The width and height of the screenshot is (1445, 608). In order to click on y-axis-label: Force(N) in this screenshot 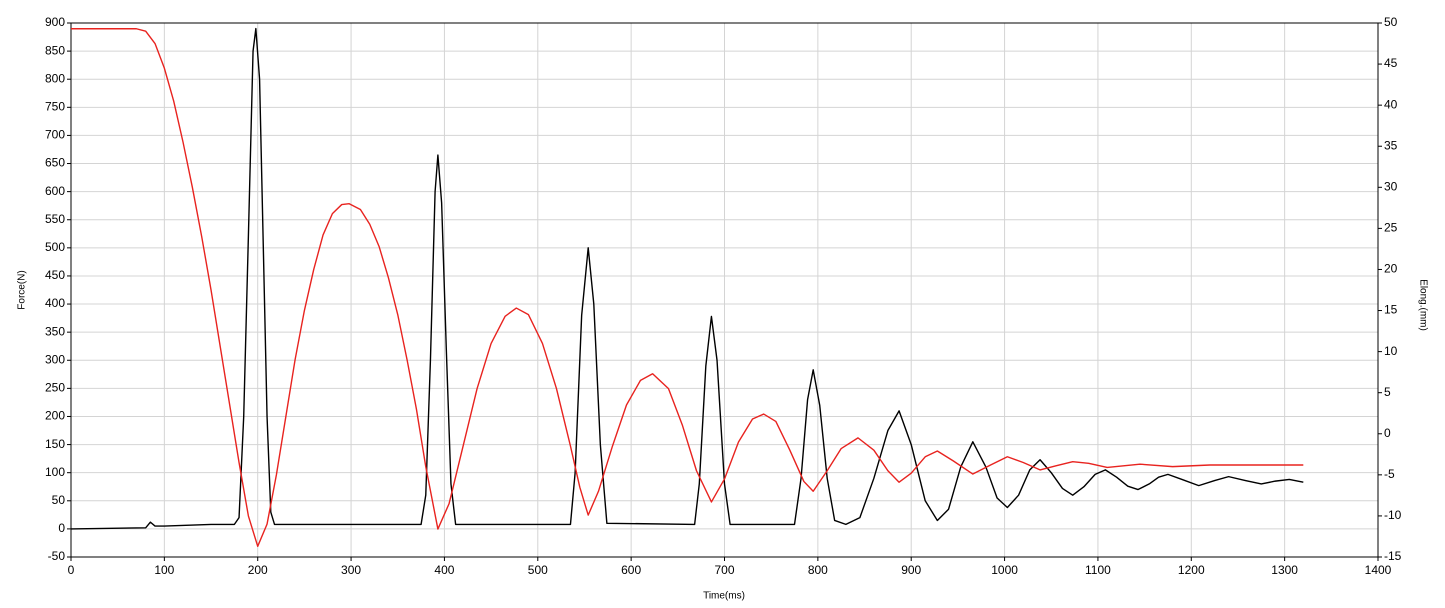, I will do `click(22, 289)`.